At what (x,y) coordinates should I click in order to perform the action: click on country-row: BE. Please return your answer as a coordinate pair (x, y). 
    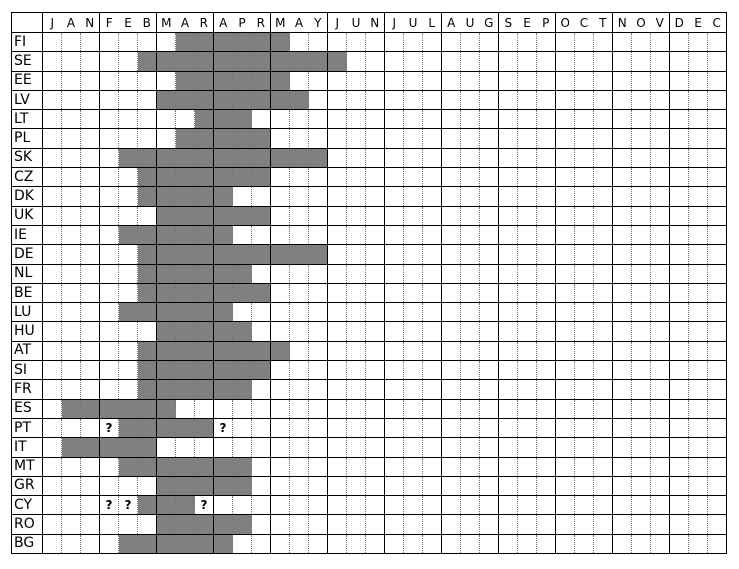
    Looking at the image, I should click on (369, 293).